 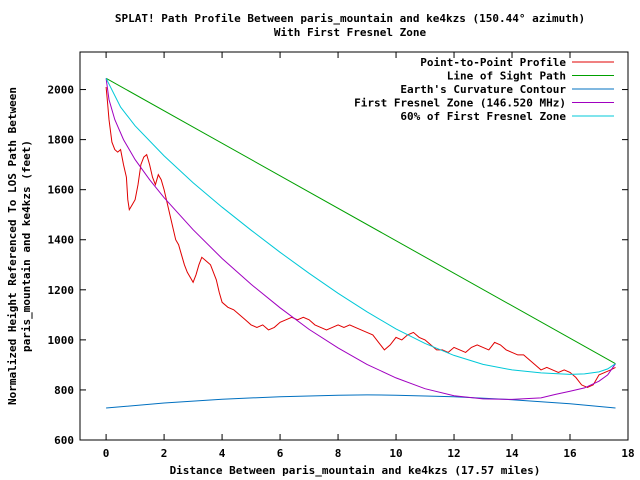 What do you see at coordinates (106, 453) in the screenshot?
I see `x-tick-label: 0` at bounding box center [106, 453].